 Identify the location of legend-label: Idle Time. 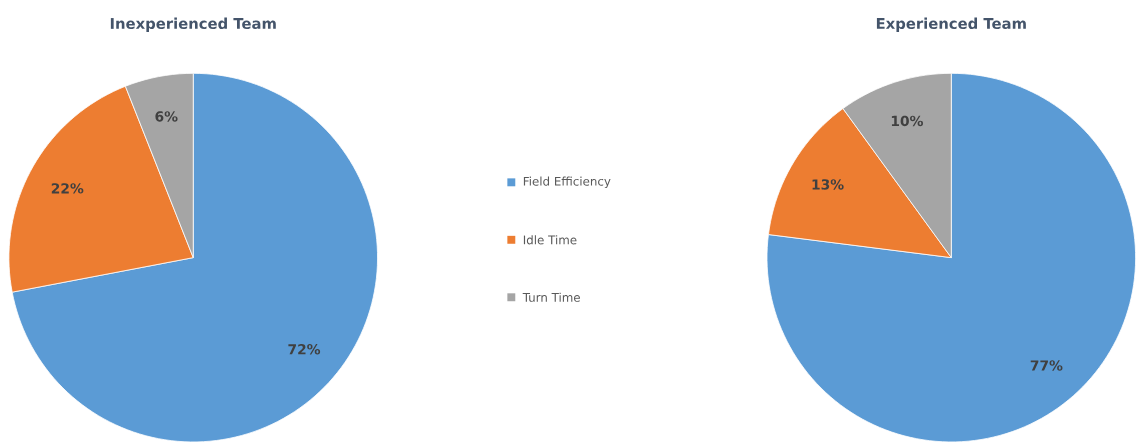
(550, 240).